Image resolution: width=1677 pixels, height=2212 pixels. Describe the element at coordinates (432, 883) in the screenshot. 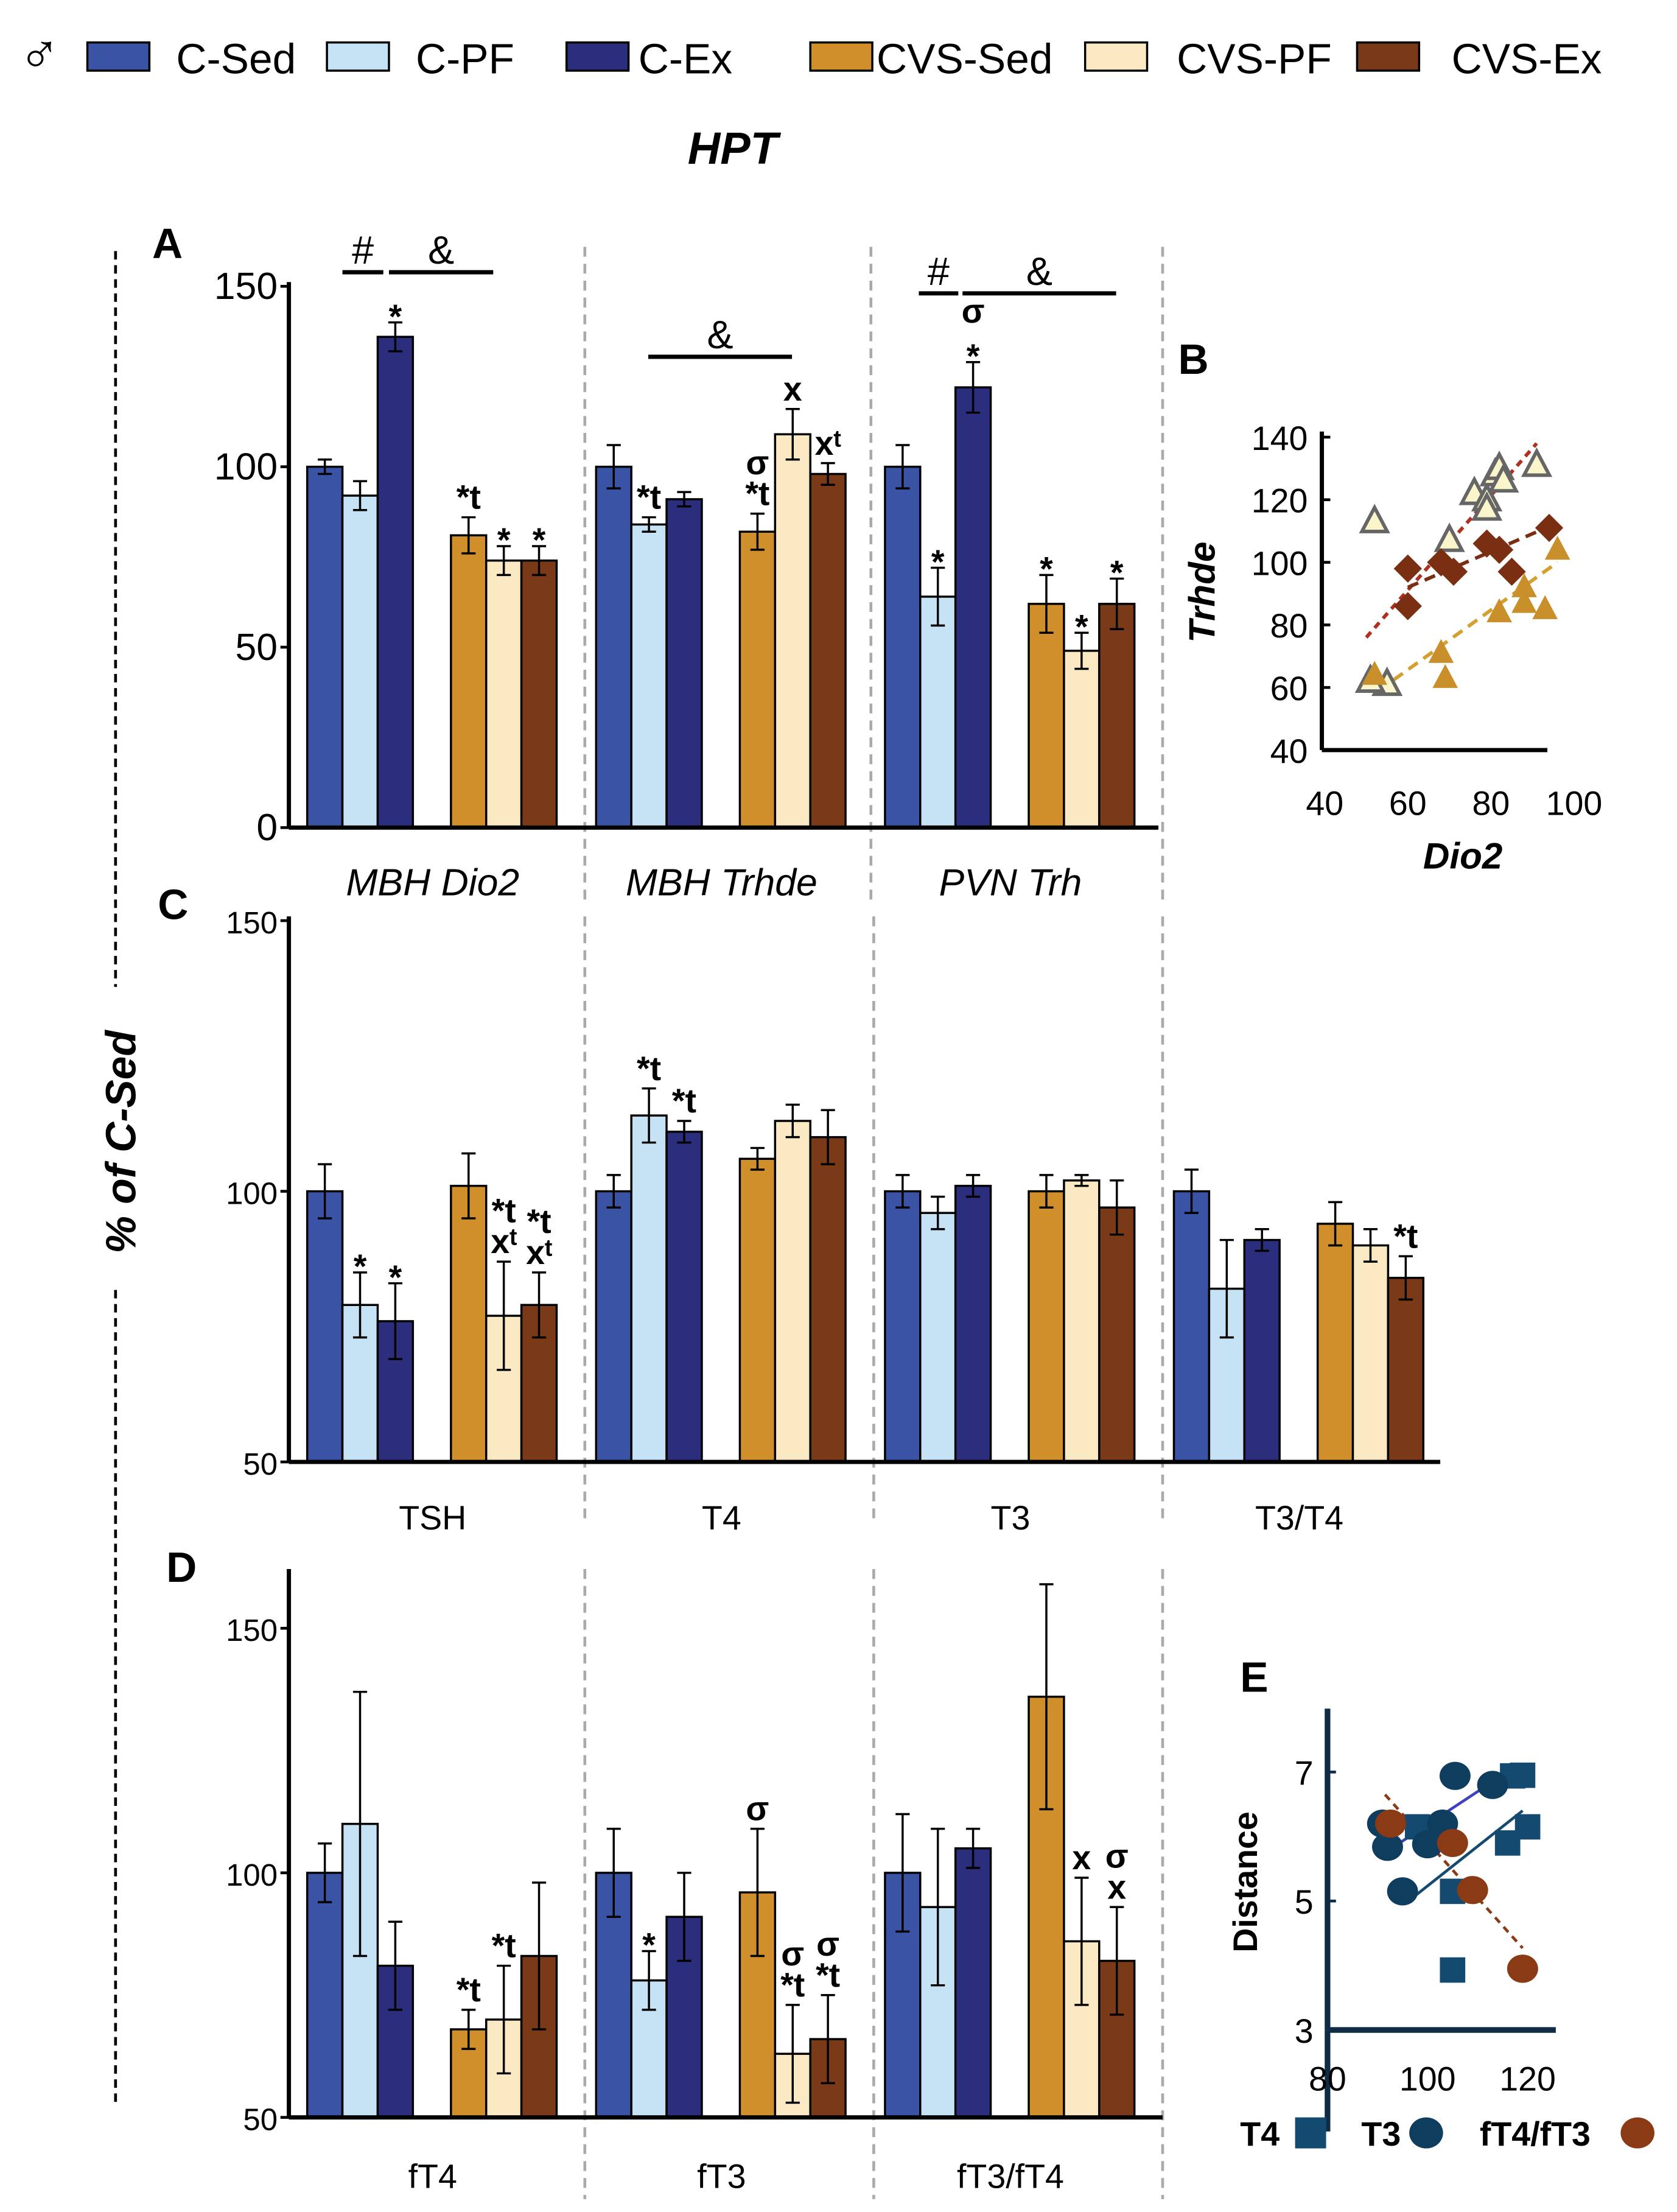

I see `category-label: MBH Dio2` at that location.